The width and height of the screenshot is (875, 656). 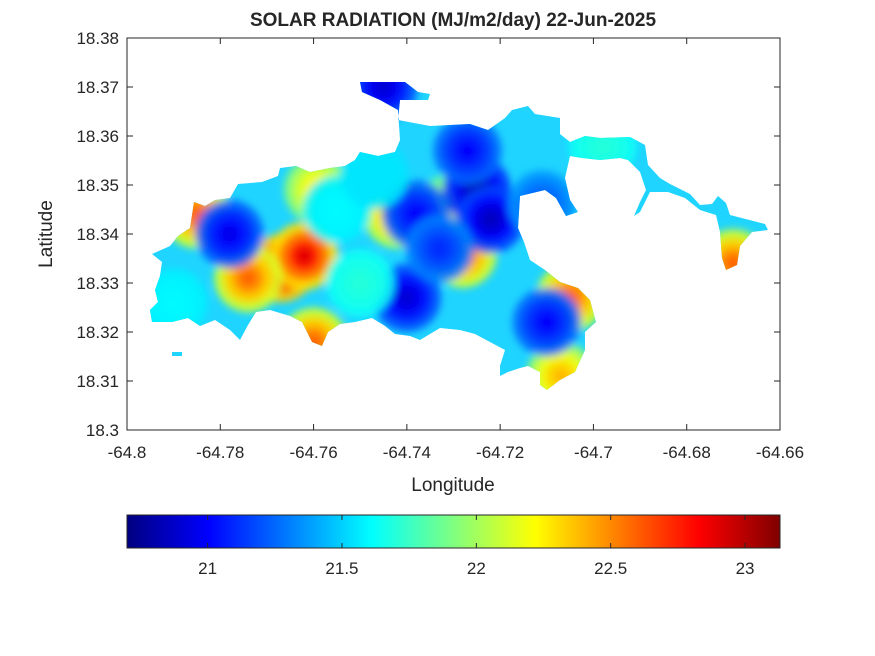 What do you see at coordinates (610, 568) in the screenshot?
I see `colorbar-tick-label: 22.5` at bounding box center [610, 568].